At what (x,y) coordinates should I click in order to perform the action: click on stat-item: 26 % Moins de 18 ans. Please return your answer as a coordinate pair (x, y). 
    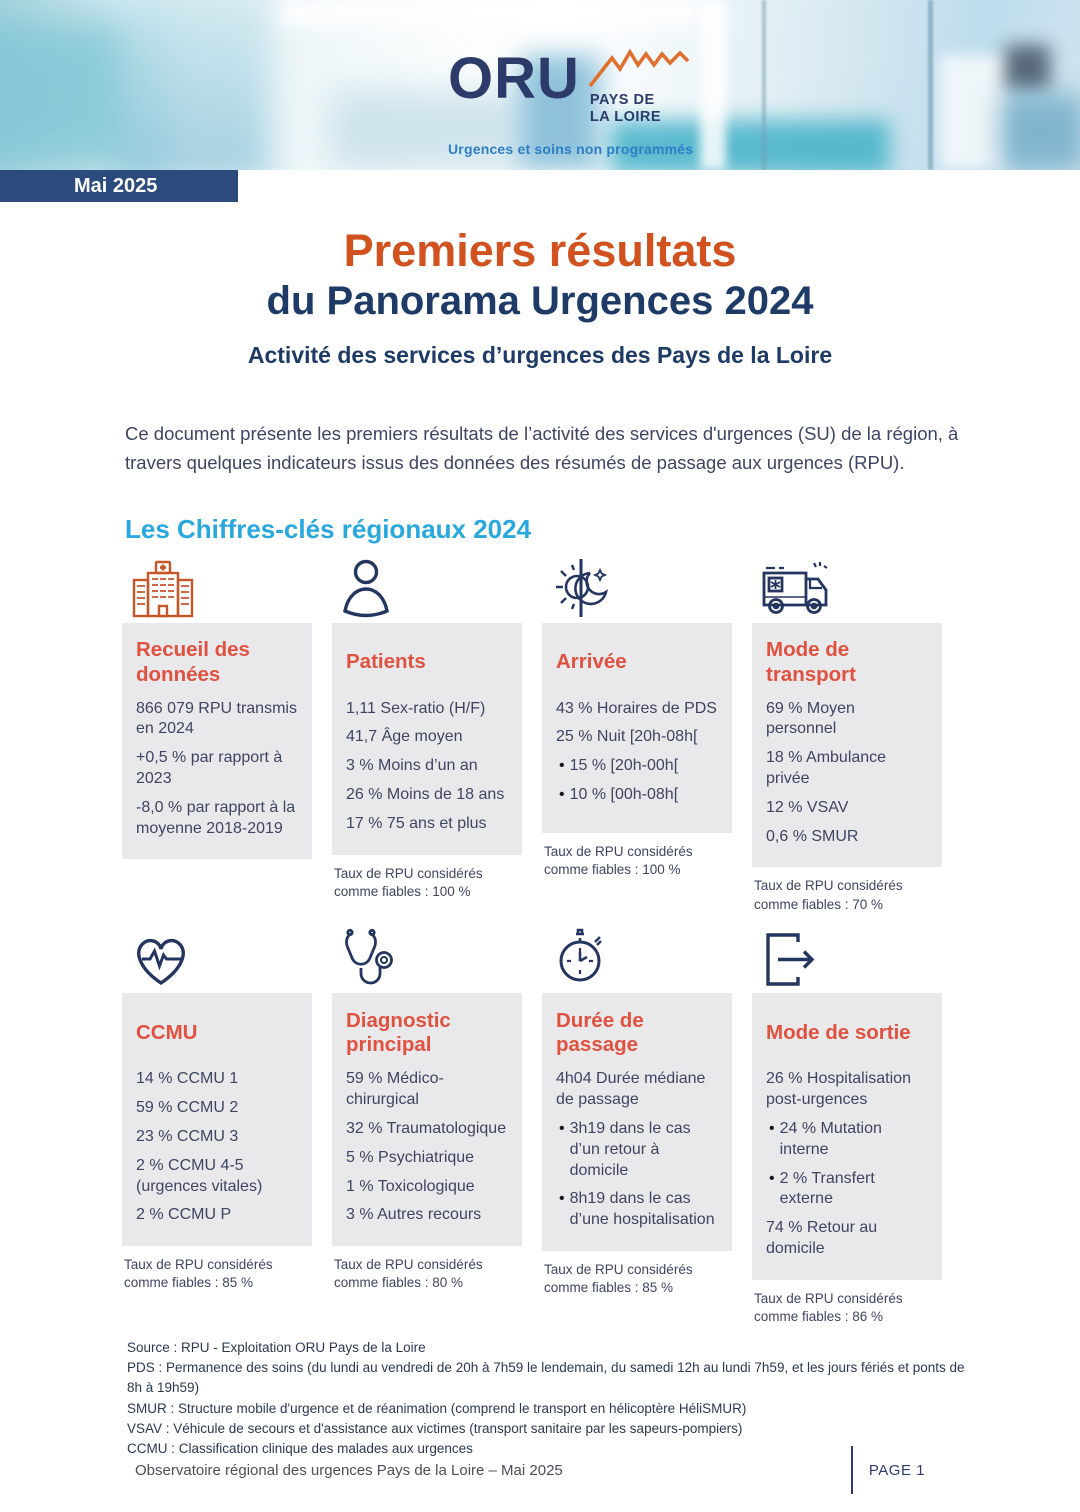
    Looking at the image, I should click on (427, 795).